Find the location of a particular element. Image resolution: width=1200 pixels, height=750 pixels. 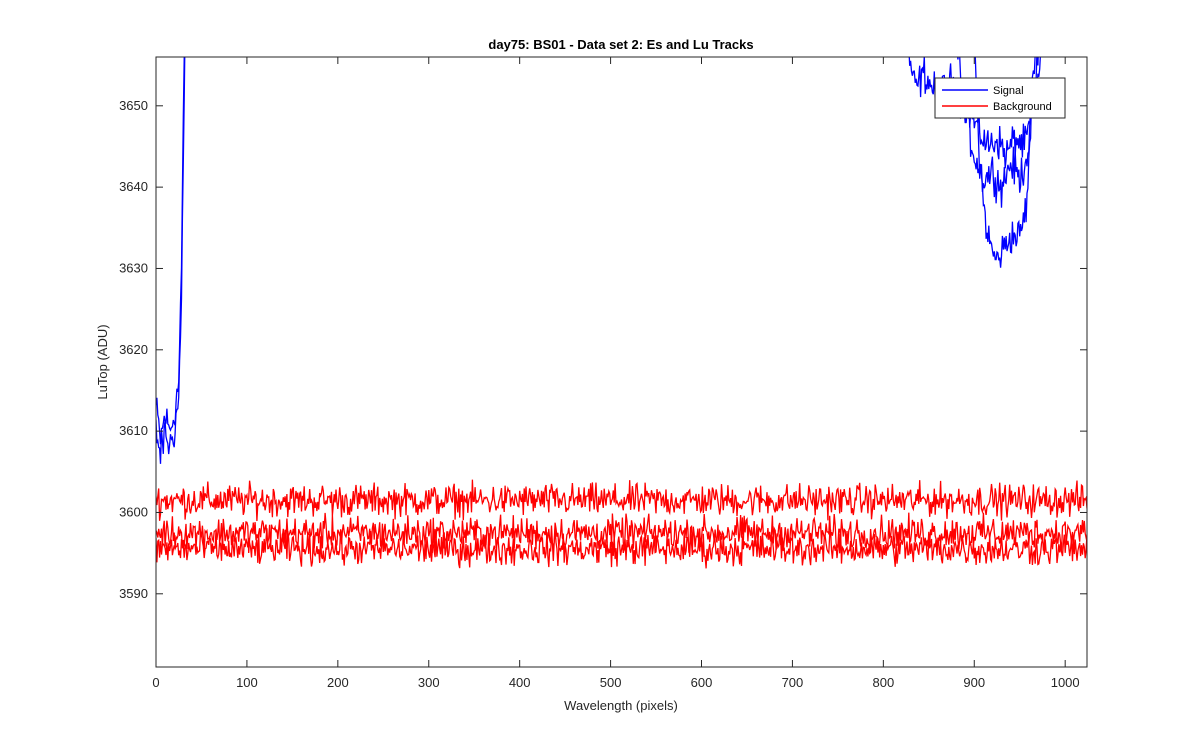

x-tick-label: 200 is located at coordinates (338, 682).